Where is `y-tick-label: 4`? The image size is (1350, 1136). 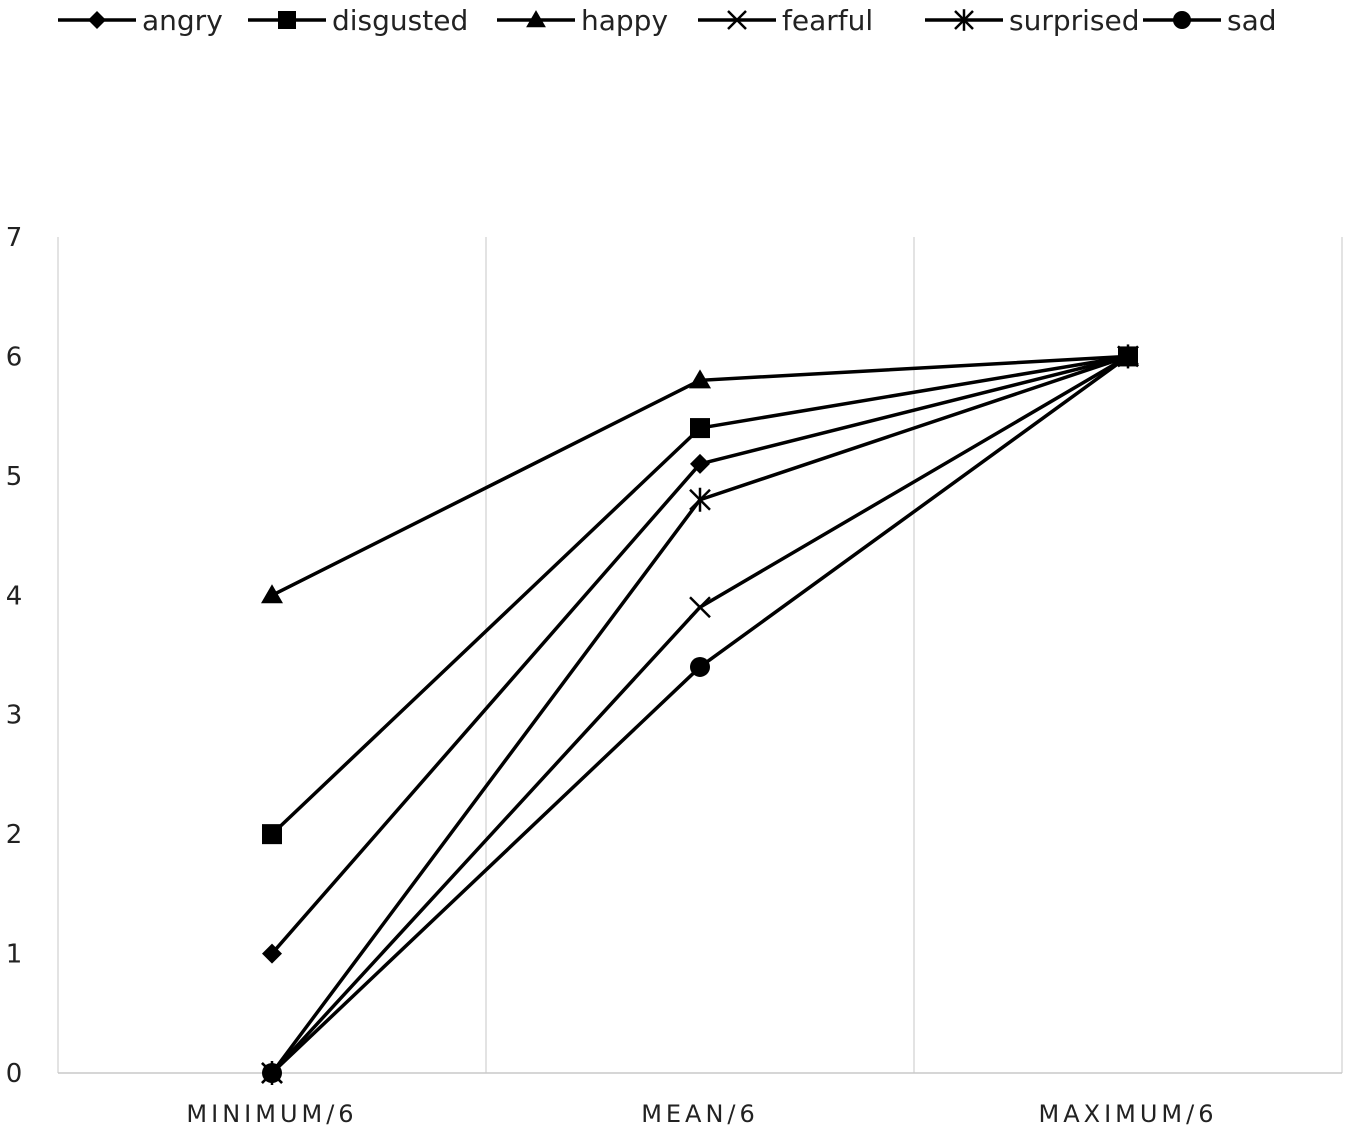 y-tick-label: 4 is located at coordinates (14, 596).